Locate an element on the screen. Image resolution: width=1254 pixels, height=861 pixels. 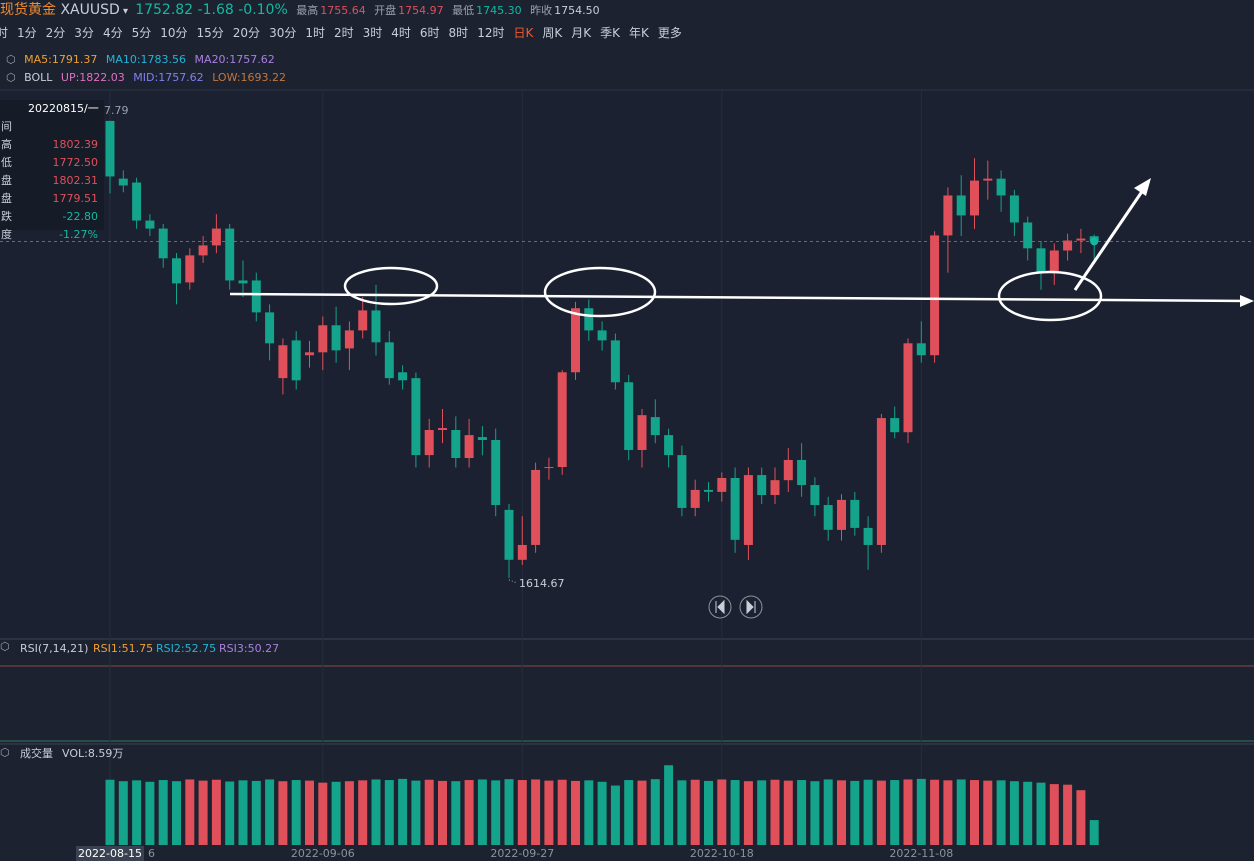
period-tab: 周K is located at coordinates (552, 33).